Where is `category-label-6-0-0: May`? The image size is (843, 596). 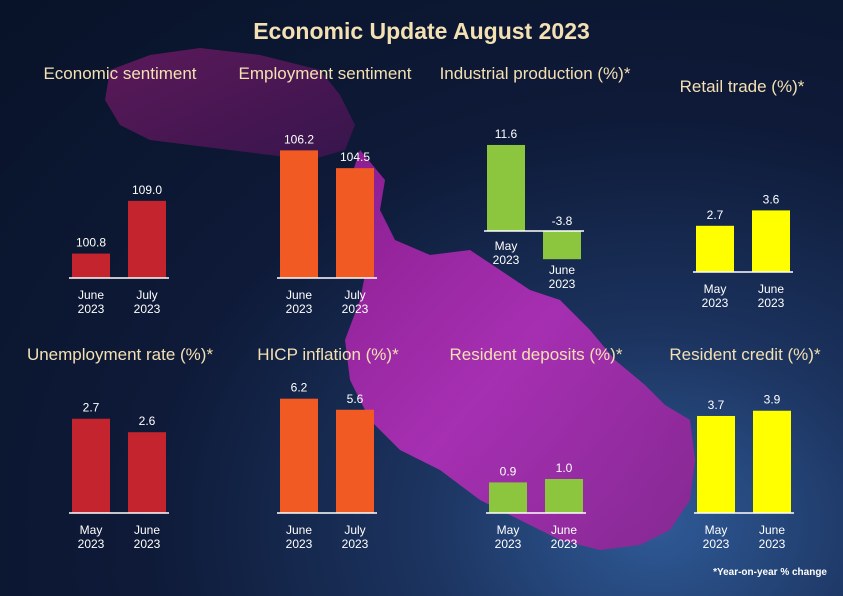
category-label-6-0-0: May is located at coordinates (508, 530).